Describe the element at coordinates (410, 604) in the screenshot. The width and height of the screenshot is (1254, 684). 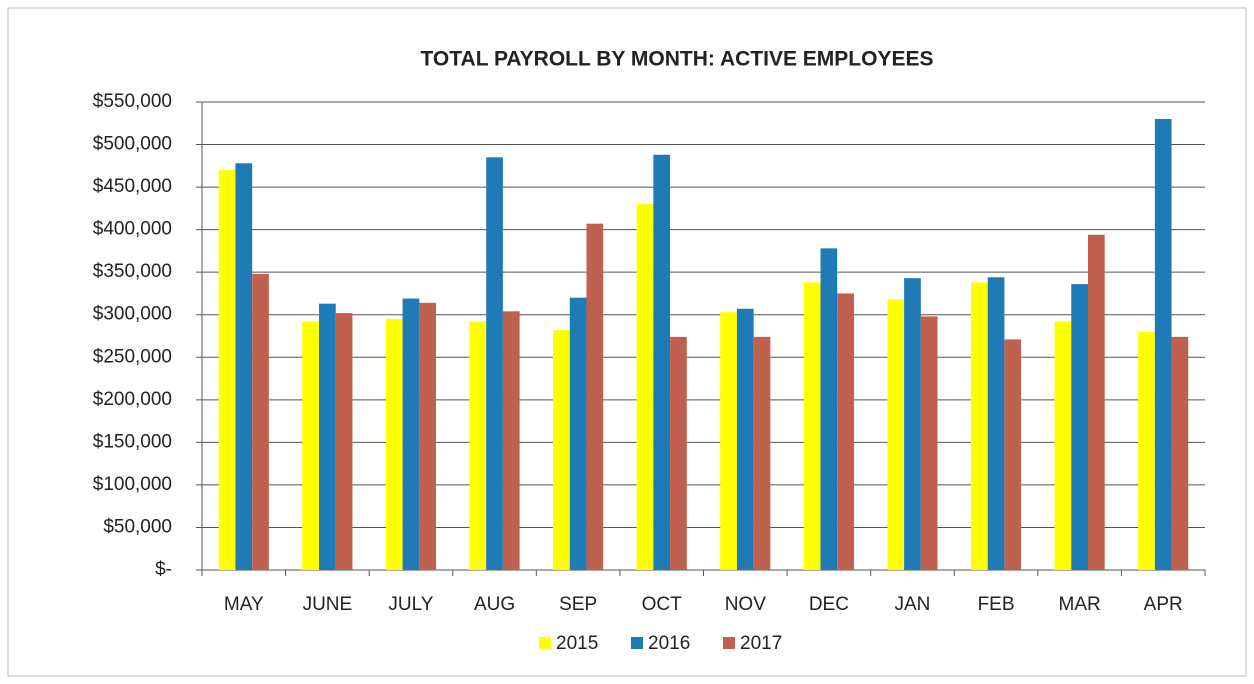
I see `x-tick-label: JULY` at that location.